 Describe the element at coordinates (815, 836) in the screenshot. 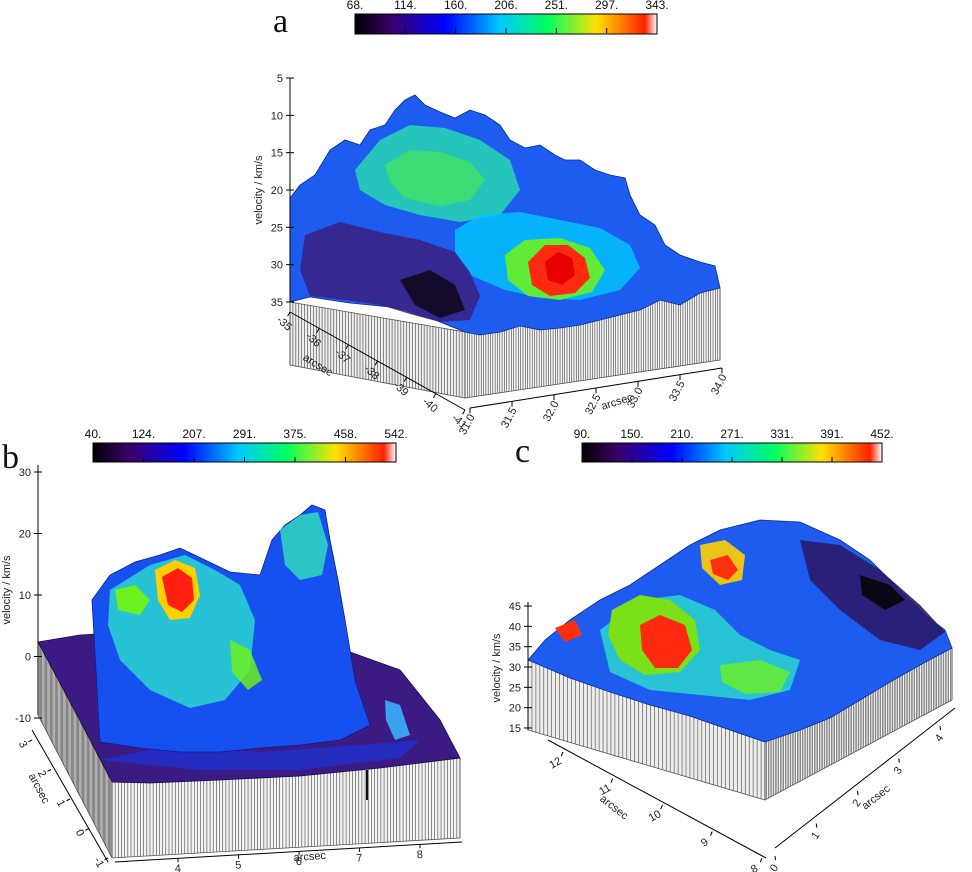

I see `y-tick-label: 1` at that location.